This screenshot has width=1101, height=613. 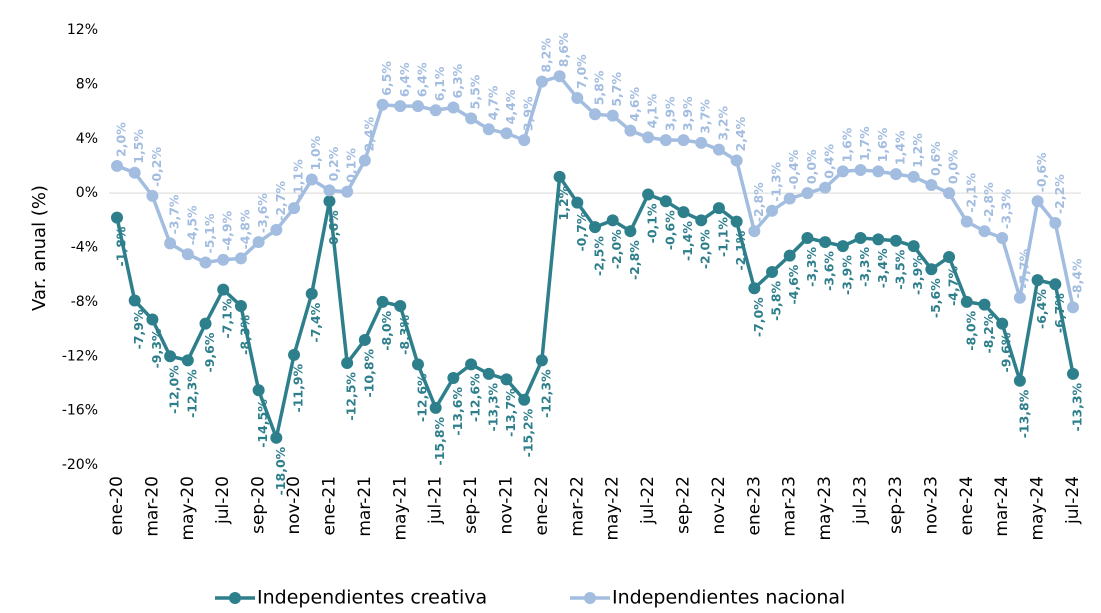 I want to click on value-label: -4,9%, so click(x=227, y=230).